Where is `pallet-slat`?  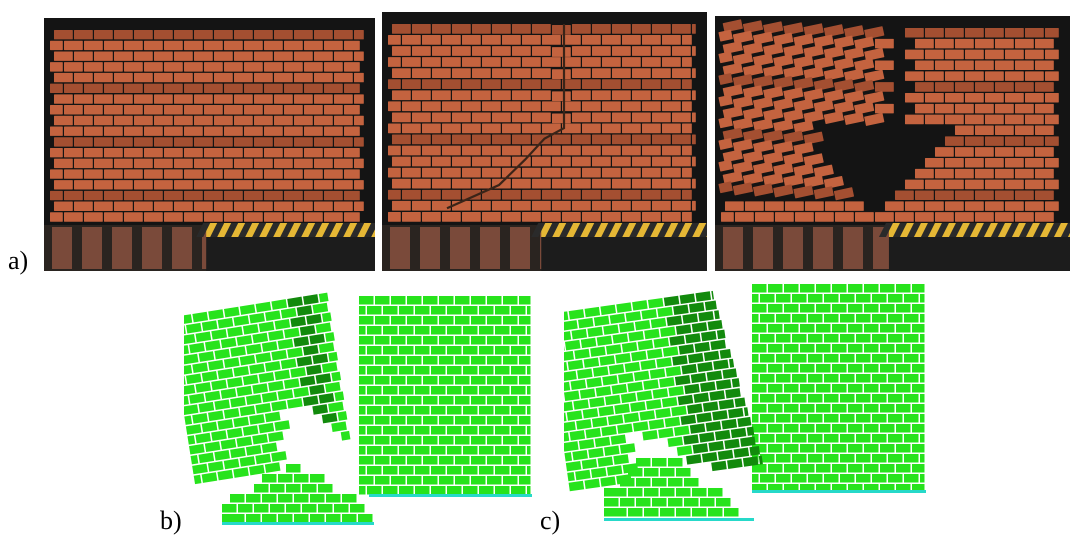
pallet-slat is located at coordinates (883, 248).